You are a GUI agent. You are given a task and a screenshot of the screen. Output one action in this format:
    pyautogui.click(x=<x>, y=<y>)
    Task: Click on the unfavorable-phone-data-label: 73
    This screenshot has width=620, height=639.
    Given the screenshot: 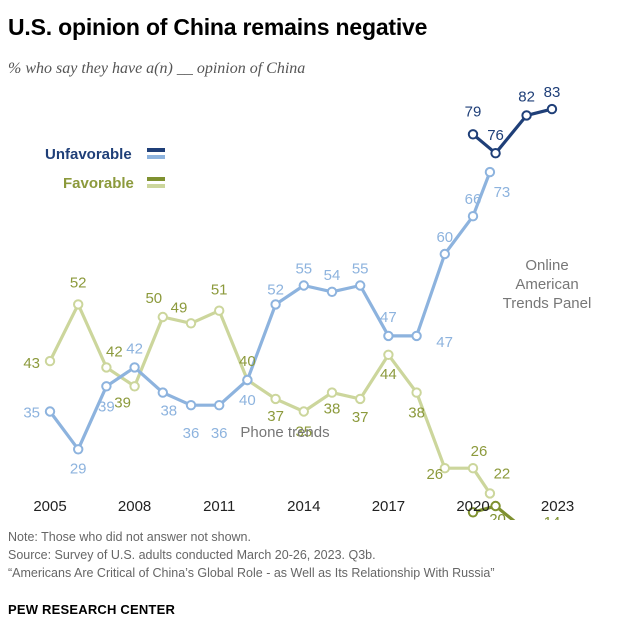 What is the action you would take?
    pyautogui.click(x=502, y=192)
    